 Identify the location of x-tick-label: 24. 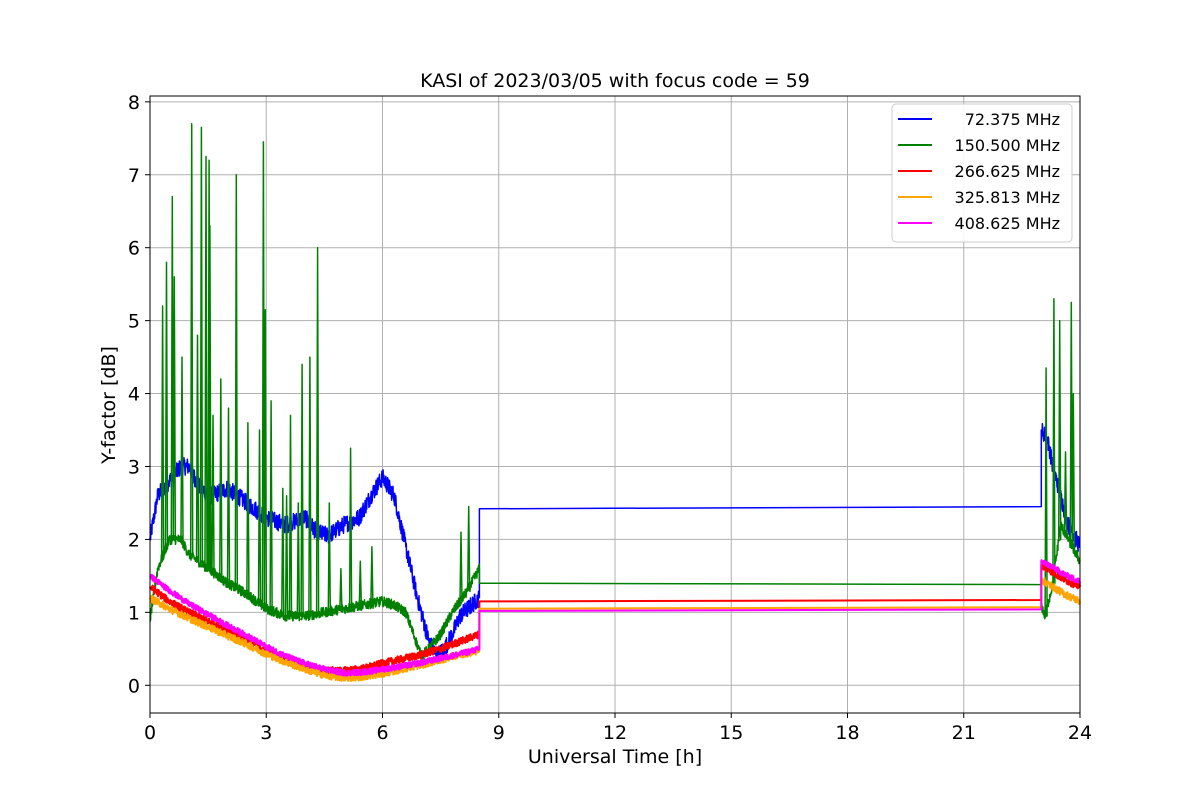
(1080, 733).